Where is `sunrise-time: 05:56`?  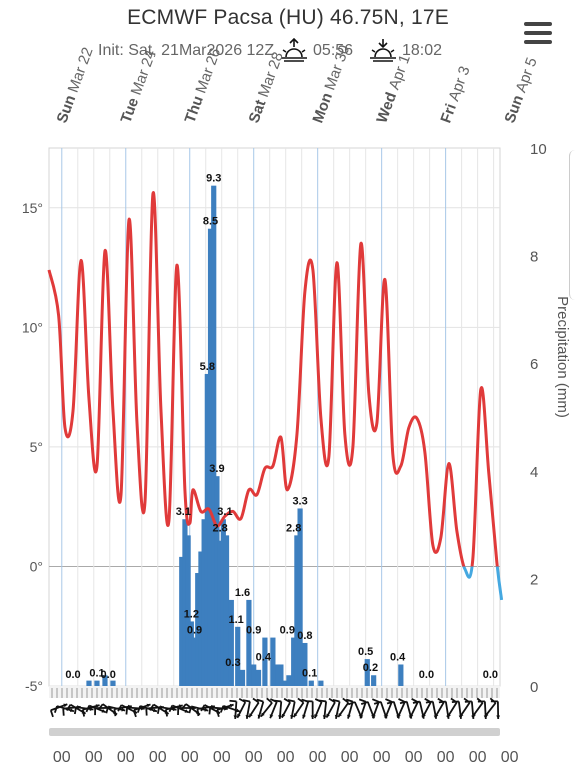
sunrise-time: 05:56 is located at coordinates (333, 50).